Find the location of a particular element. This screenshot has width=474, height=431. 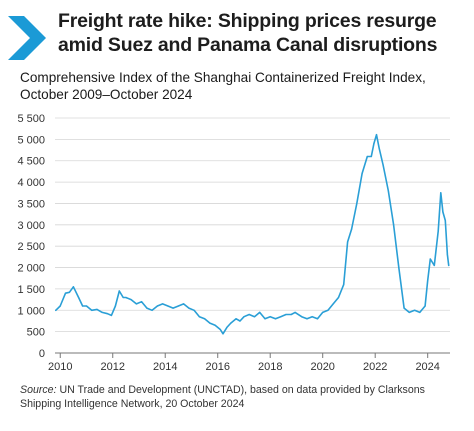

x-tick-label: 2024 is located at coordinates (427, 367).